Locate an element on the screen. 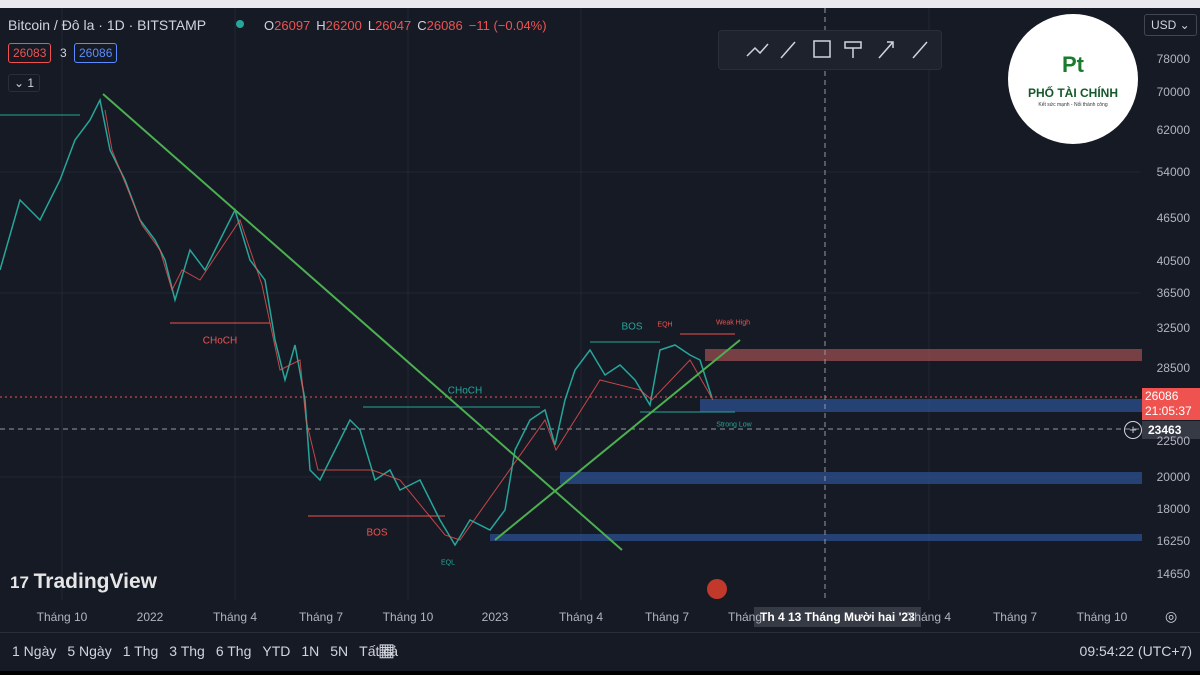 Image resolution: width=1200 pixels, height=675 pixels. range-button: 3 Thg is located at coordinates (187, 651).